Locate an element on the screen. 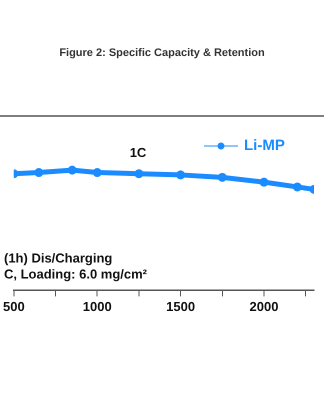 This screenshot has width=324, height=400. x-tick-label: 2000 is located at coordinates (264, 306).